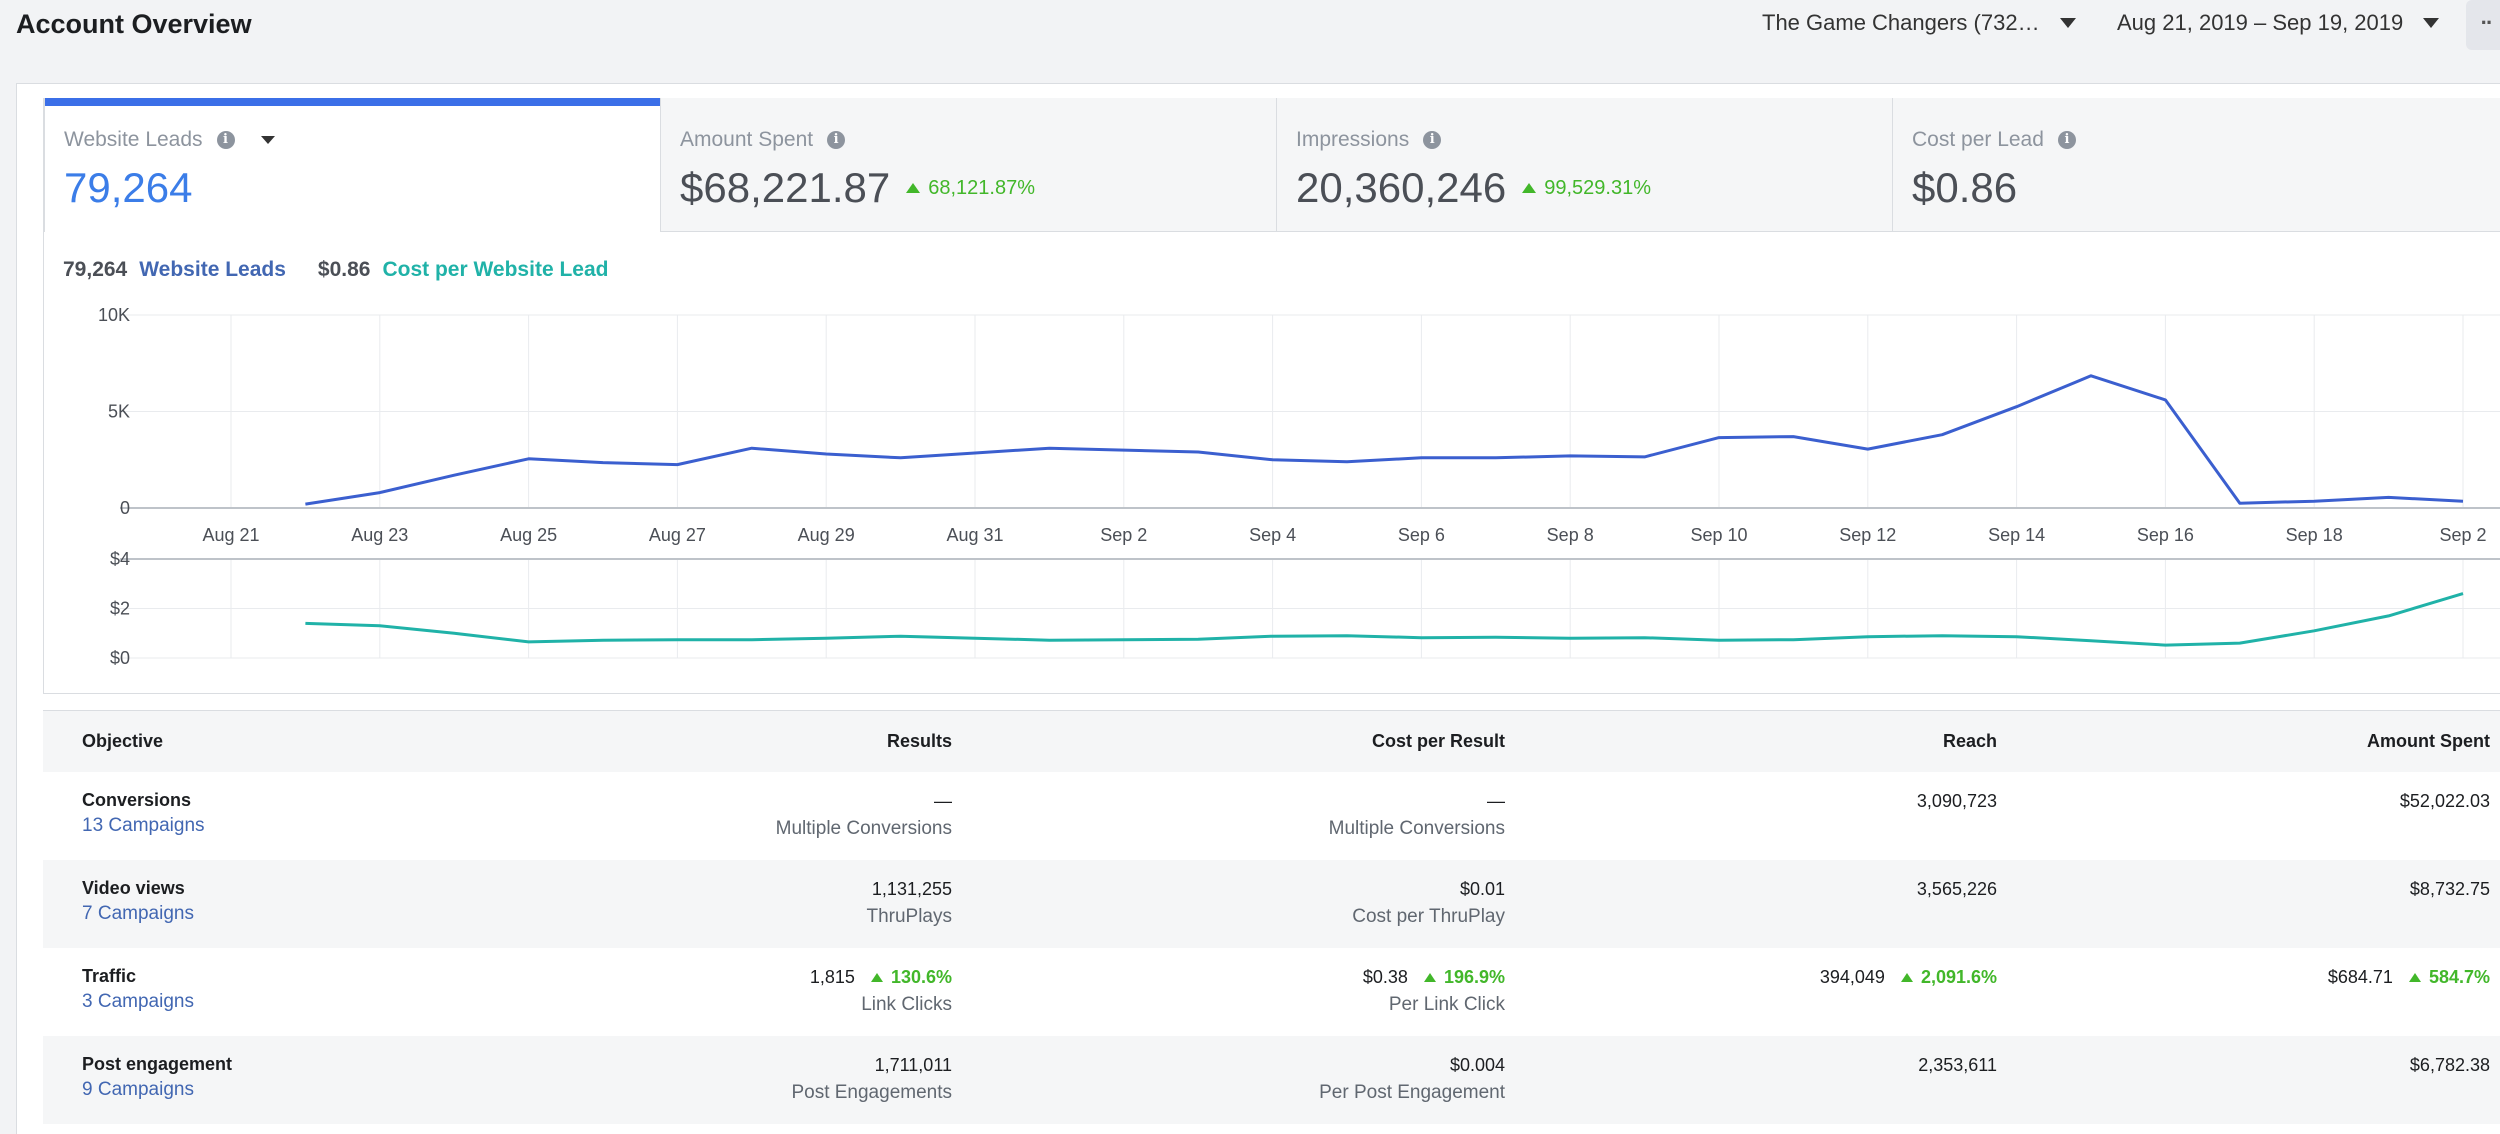 The image size is (2500, 1134). What do you see at coordinates (1272, 535) in the screenshot?
I see `x-tick-label: Sep 4` at bounding box center [1272, 535].